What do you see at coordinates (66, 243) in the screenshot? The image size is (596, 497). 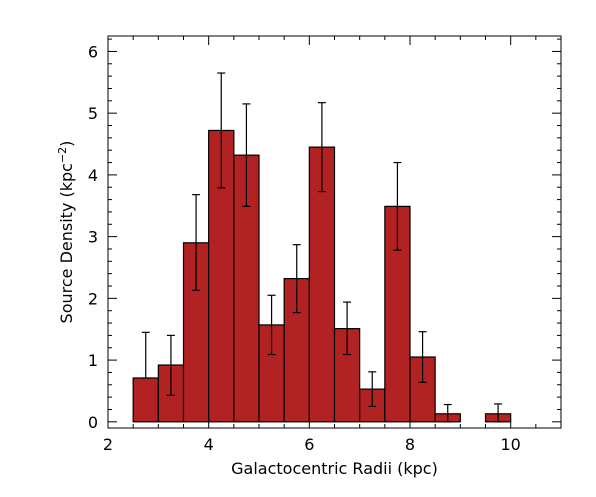 I see `y-axis-label-main: Source Density (kpc` at bounding box center [66, 243].